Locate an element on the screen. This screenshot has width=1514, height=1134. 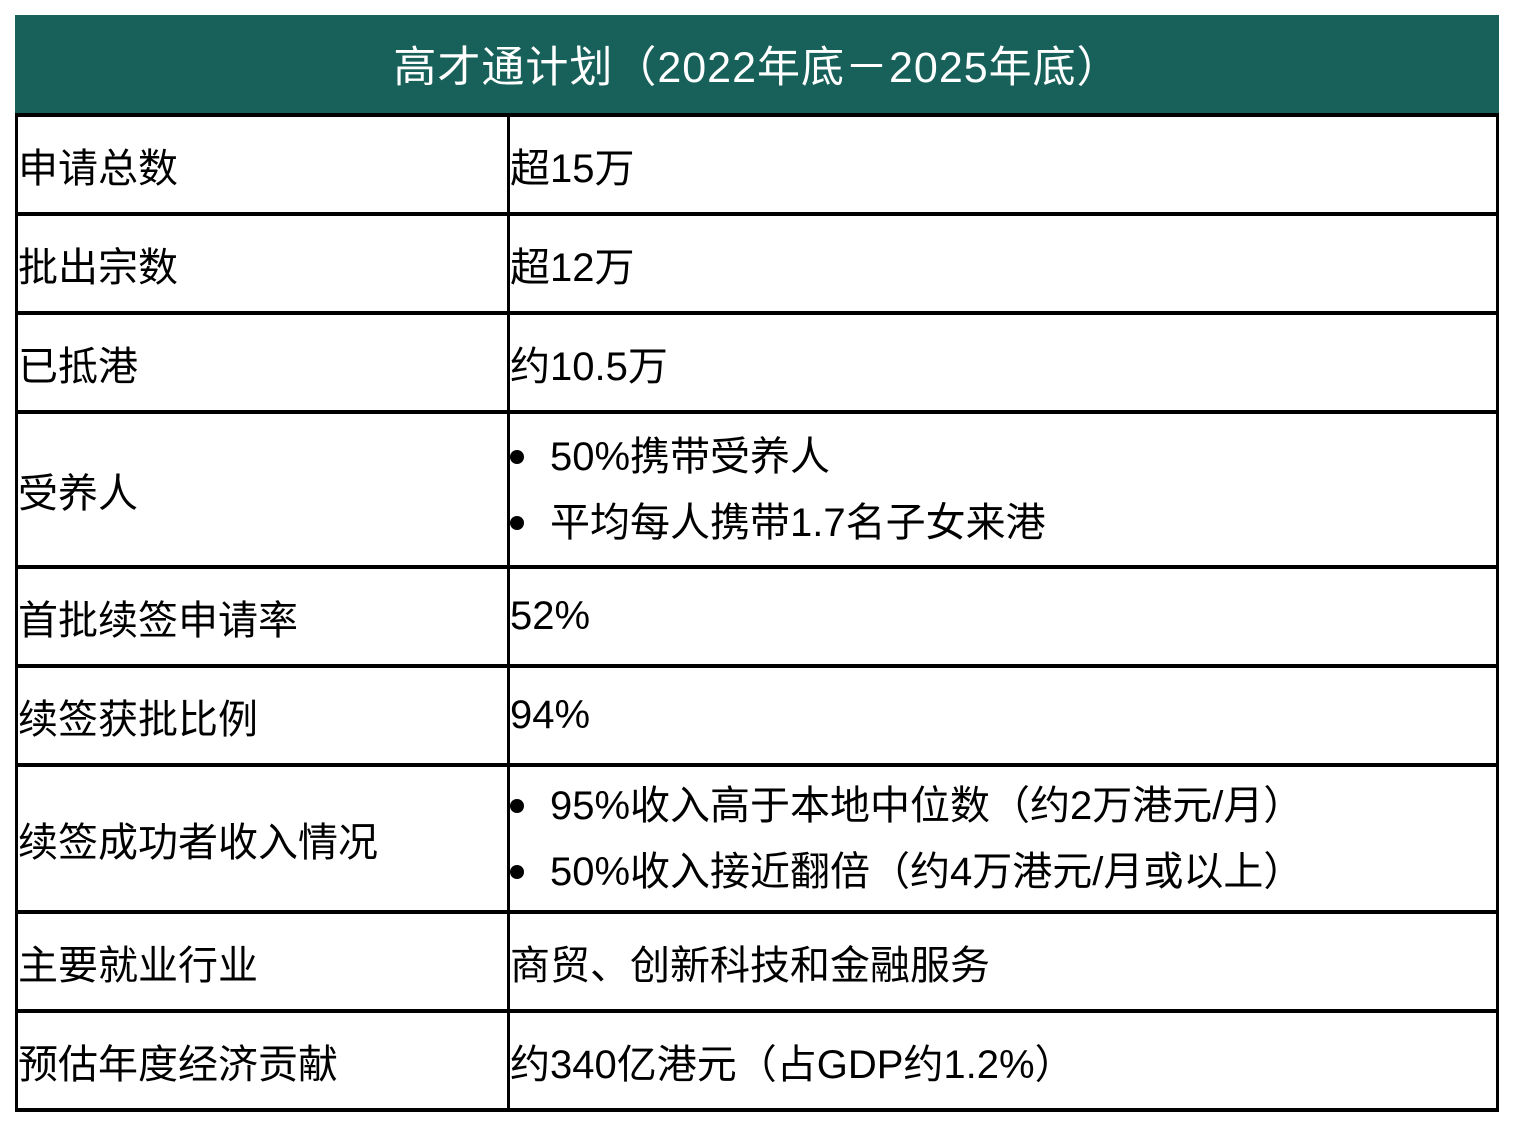
row-value: 商贸、创新科技和金融服务 is located at coordinates (1003, 961).